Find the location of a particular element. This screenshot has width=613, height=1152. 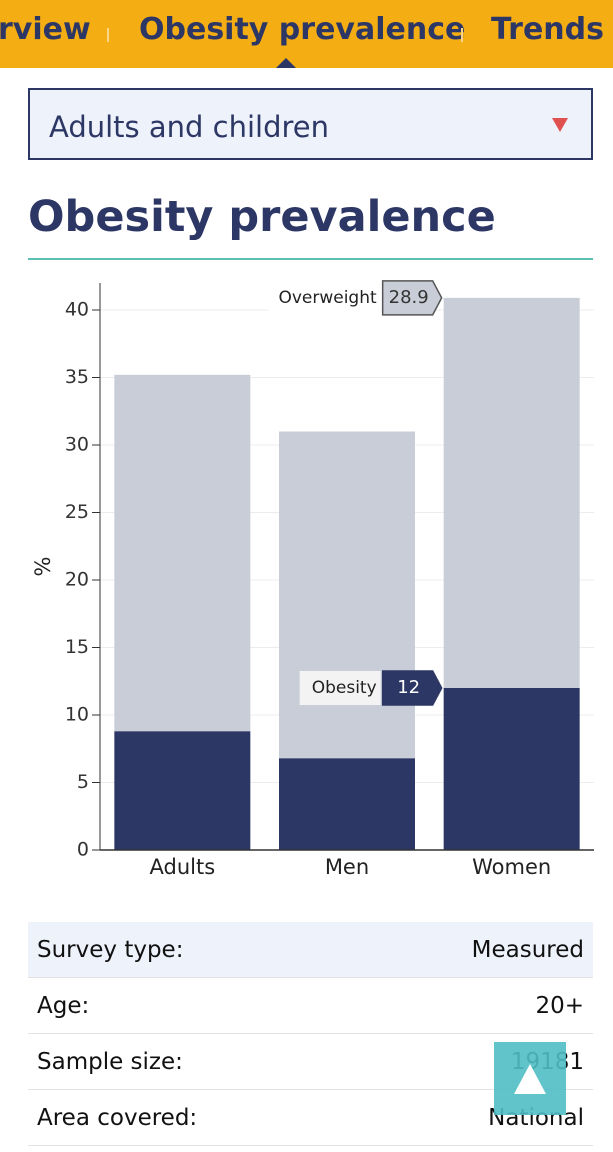

row-value: 20+ is located at coordinates (559, 1006).